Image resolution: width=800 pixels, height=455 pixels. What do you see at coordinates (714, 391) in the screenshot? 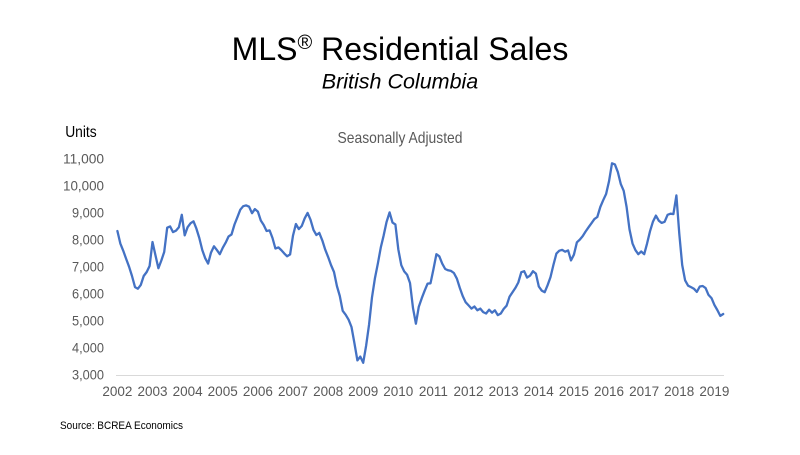
I see `svg-text: 2019` at bounding box center [714, 391].